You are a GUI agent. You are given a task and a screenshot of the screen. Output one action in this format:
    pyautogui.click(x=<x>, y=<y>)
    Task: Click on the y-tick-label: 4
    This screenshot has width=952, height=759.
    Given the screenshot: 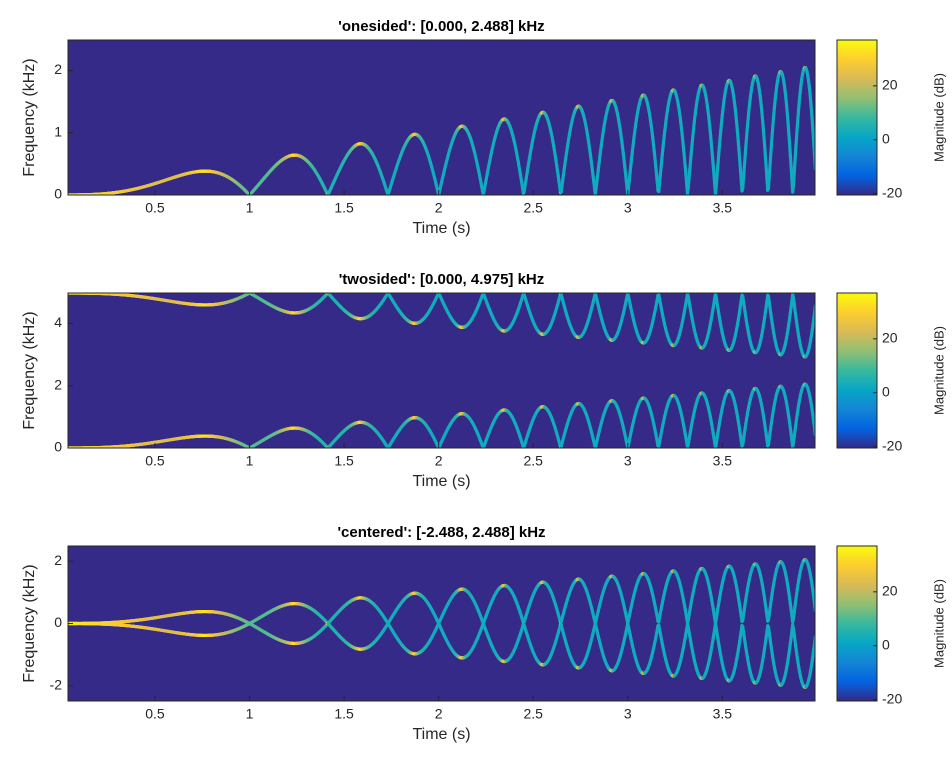 What is the action you would take?
    pyautogui.click(x=58, y=322)
    